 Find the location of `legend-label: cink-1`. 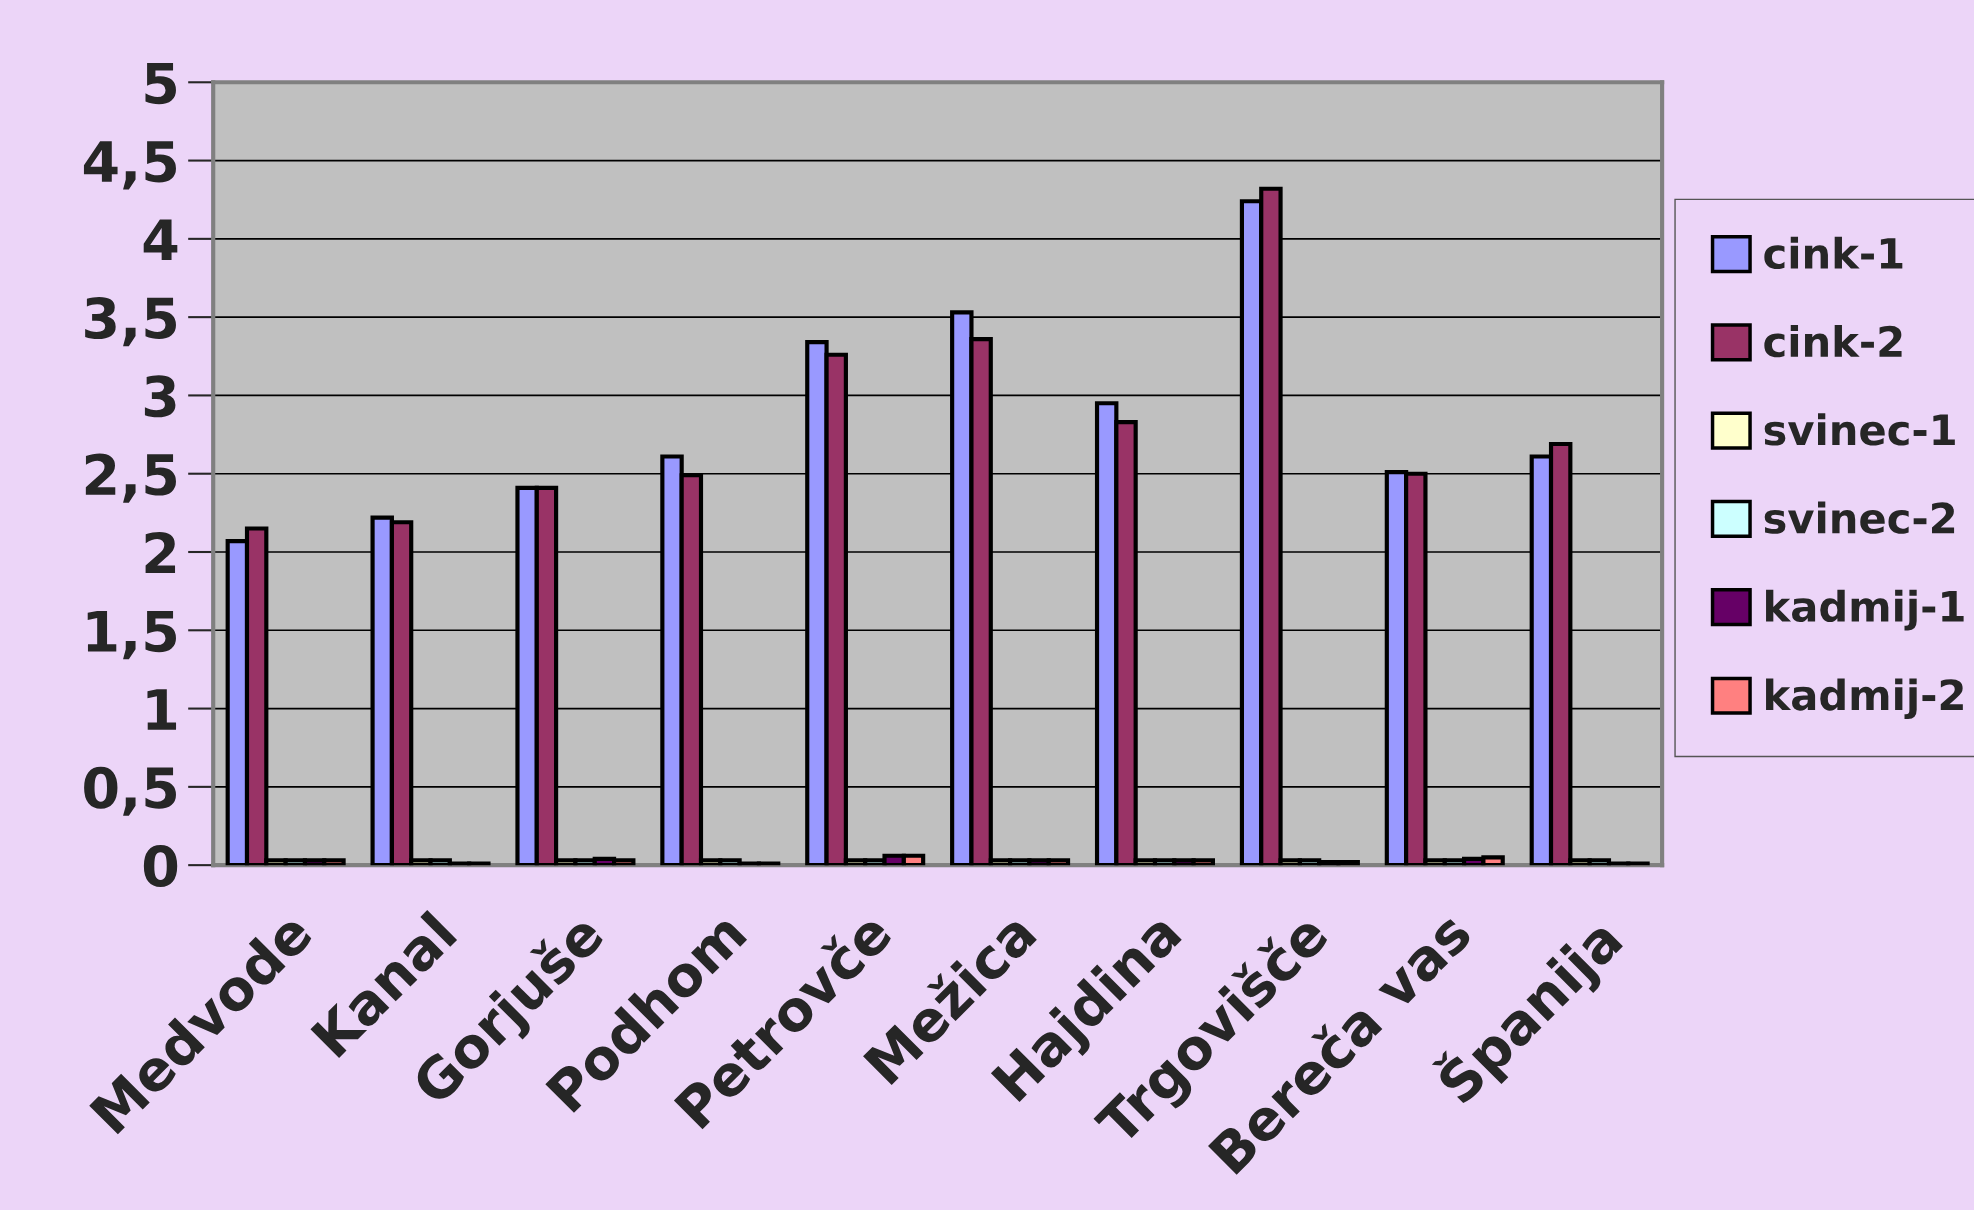

legend-label: cink-1 is located at coordinates (1833, 253).